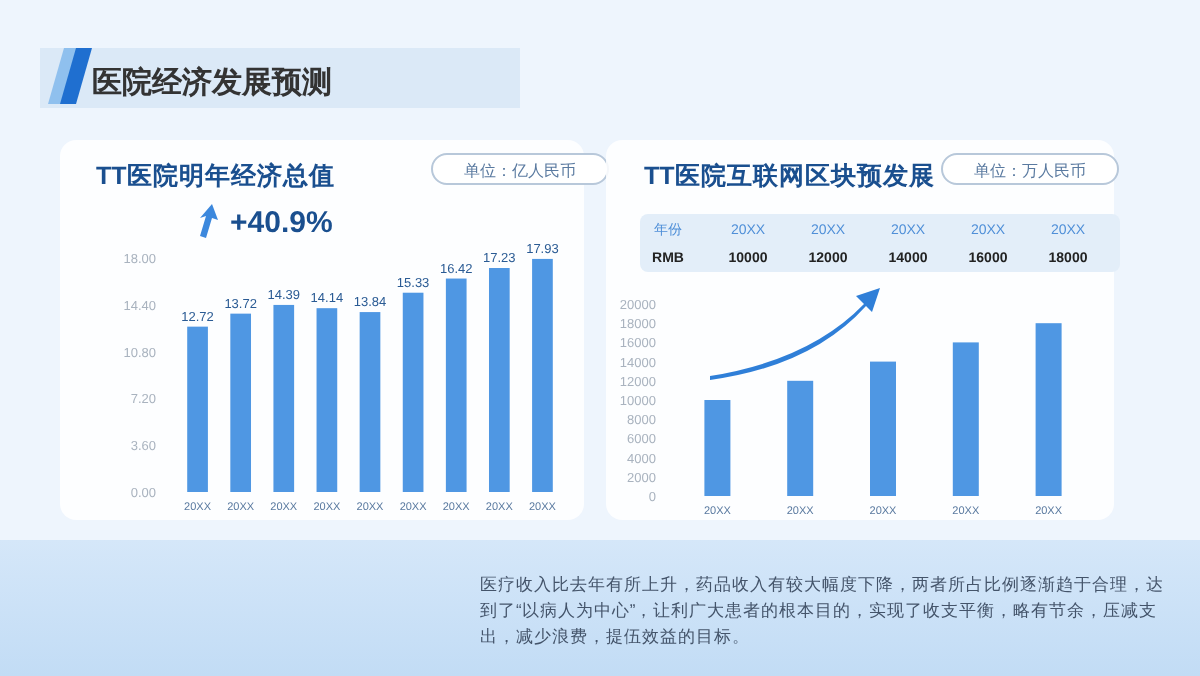 The height and width of the screenshot is (676, 1200). Describe the element at coordinates (1030, 171) in the screenshot. I see `text: 单位：万人民币` at that location.